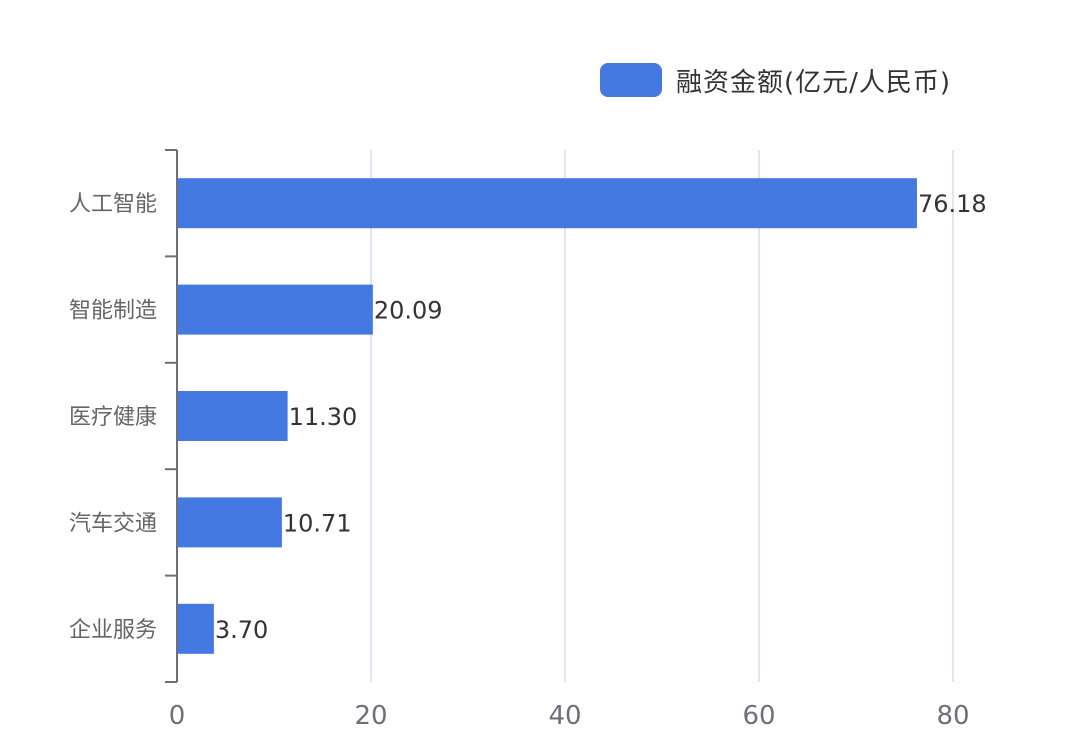 The width and height of the screenshot is (1080, 753). I want to click on x-tick-label: 20, so click(370, 716).